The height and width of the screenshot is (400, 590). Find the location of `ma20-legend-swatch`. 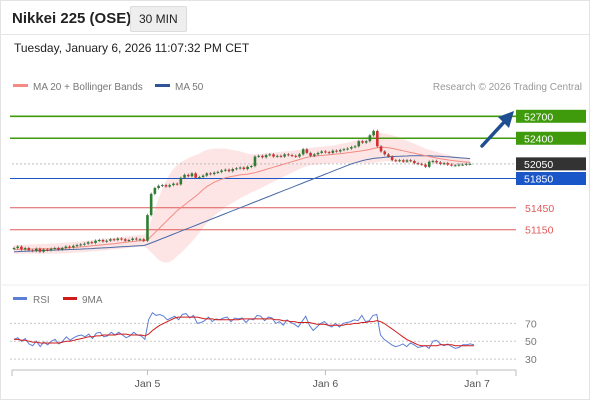

ma20-legend-swatch is located at coordinates (20, 85).